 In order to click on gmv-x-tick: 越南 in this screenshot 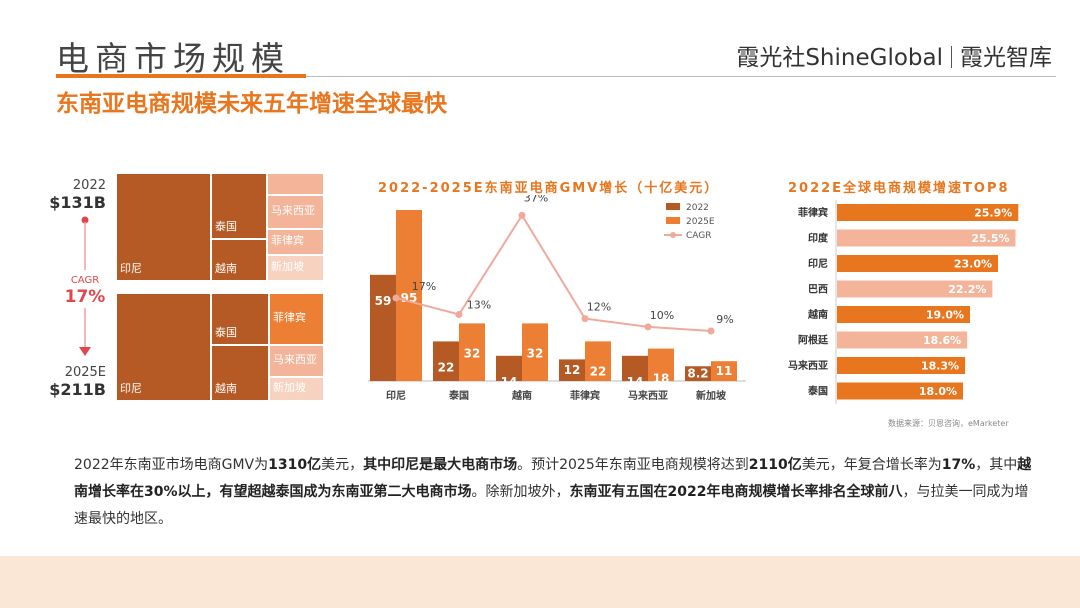, I will do `click(521, 395)`.